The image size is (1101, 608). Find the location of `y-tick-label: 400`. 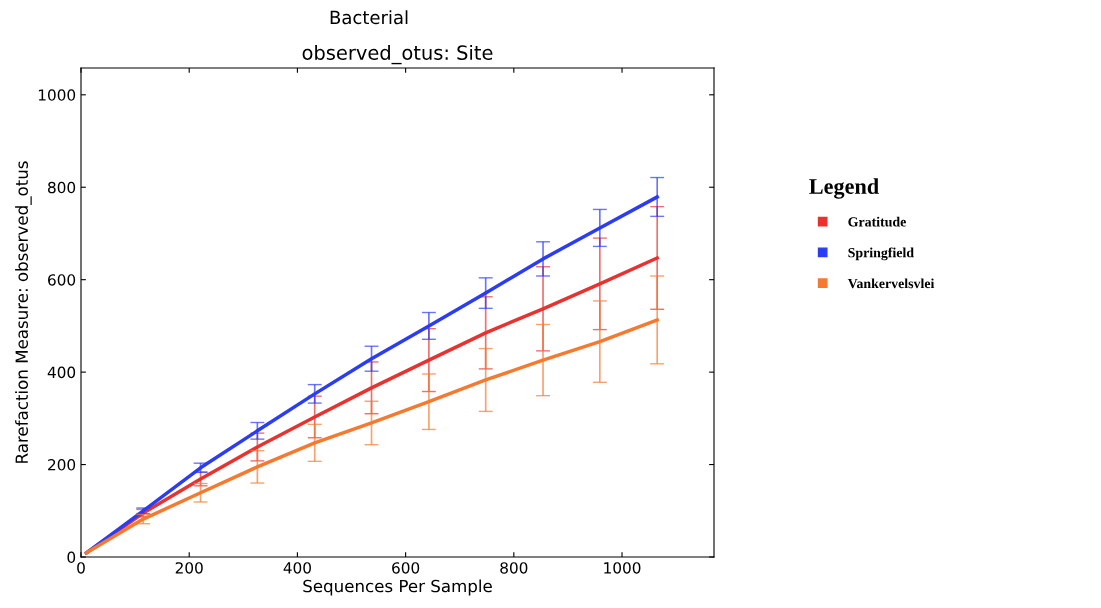

y-tick-label: 400 is located at coordinates (61, 372).